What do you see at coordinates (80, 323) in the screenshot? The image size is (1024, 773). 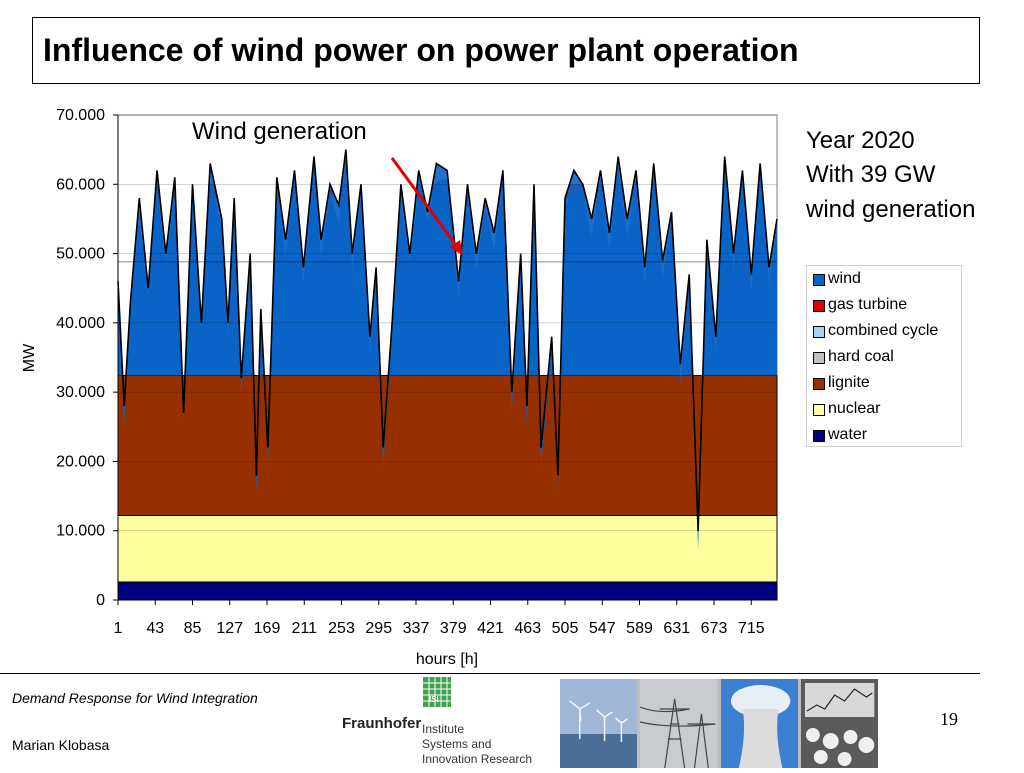 I see `y-tick-label: 40.000` at bounding box center [80, 323].